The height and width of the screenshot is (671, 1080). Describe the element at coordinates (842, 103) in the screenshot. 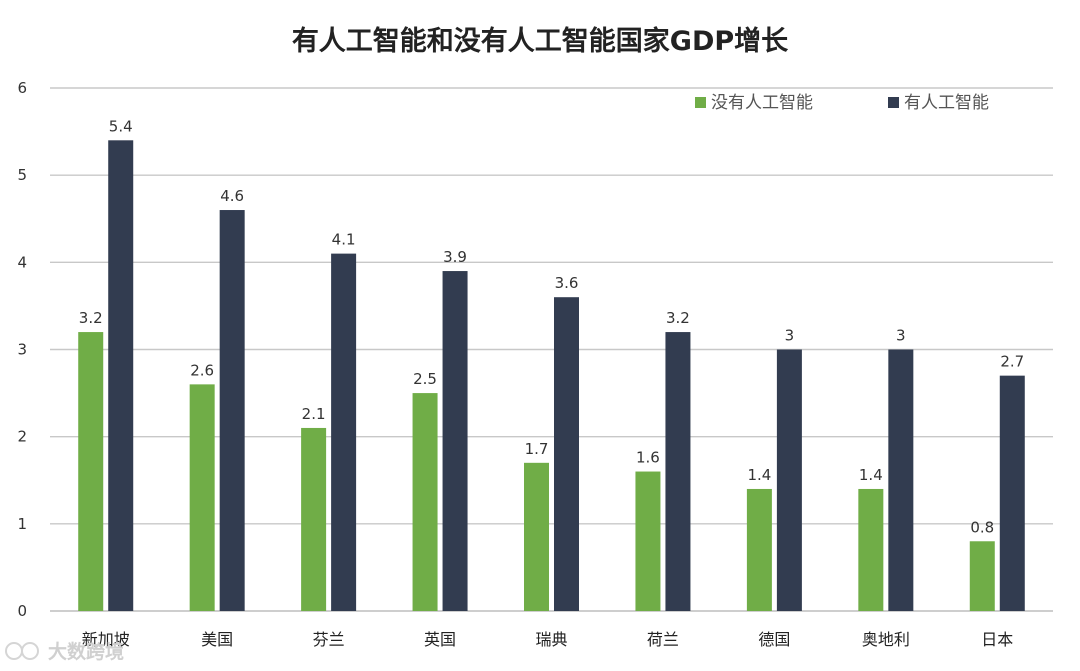

I see `legend: 没有人工智能 有人工智能` at that location.